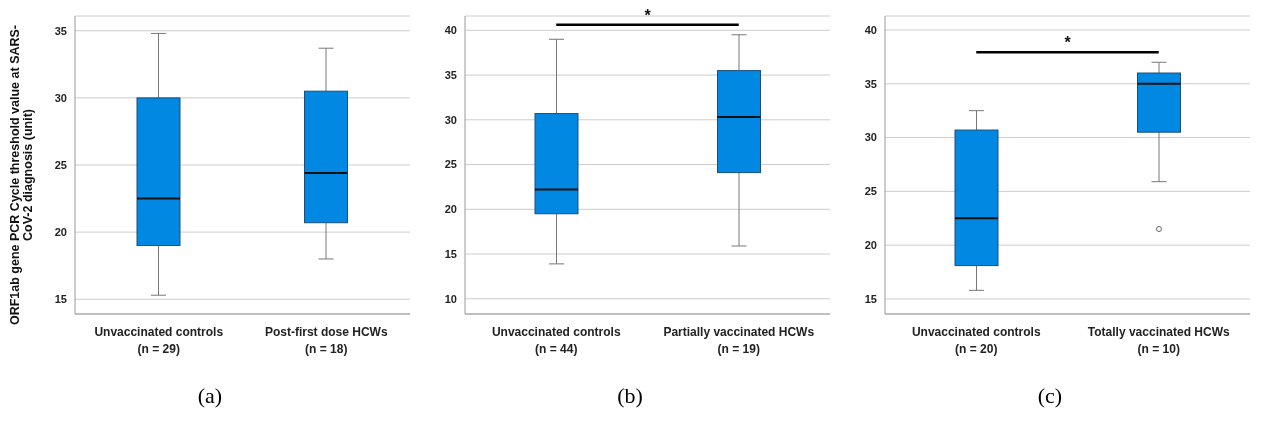 The width and height of the screenshot is (1266, 428). I want to click on x-tick-label: Partially vaccinated HCWs (n = 19), so click(739, 340).